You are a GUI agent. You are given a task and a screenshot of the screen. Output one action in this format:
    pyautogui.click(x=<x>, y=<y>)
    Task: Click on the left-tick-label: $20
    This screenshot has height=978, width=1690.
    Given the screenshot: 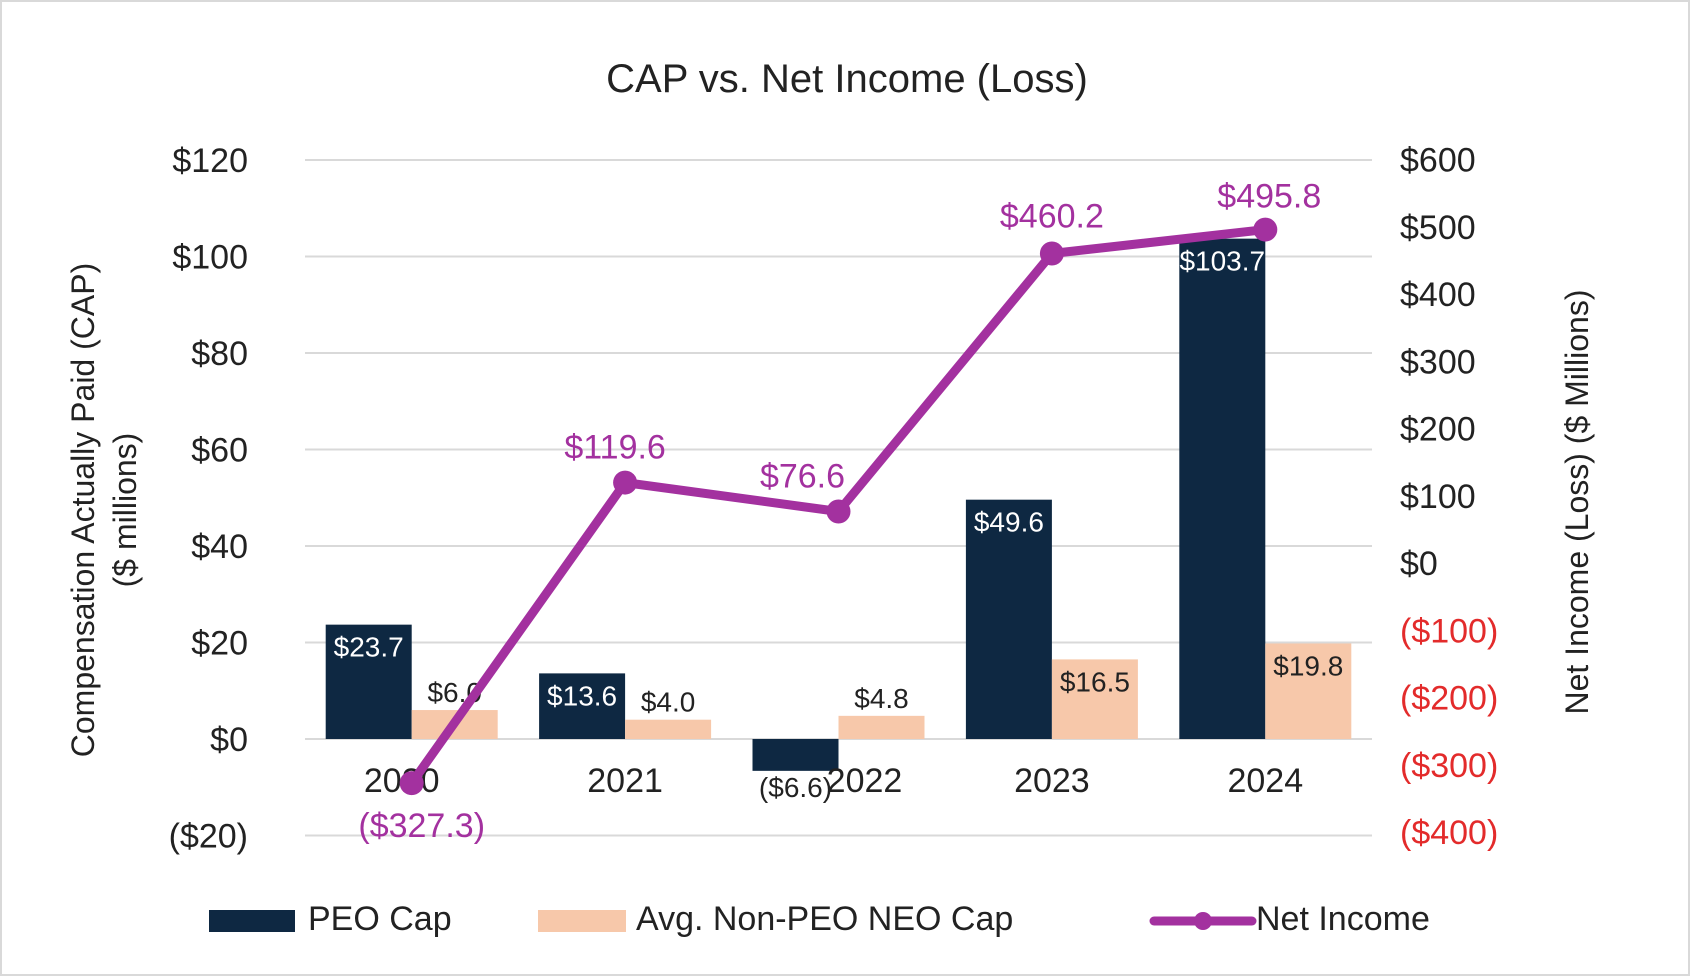 What is the action you would take?
    pyautogui.click(x=219, y=644)
    